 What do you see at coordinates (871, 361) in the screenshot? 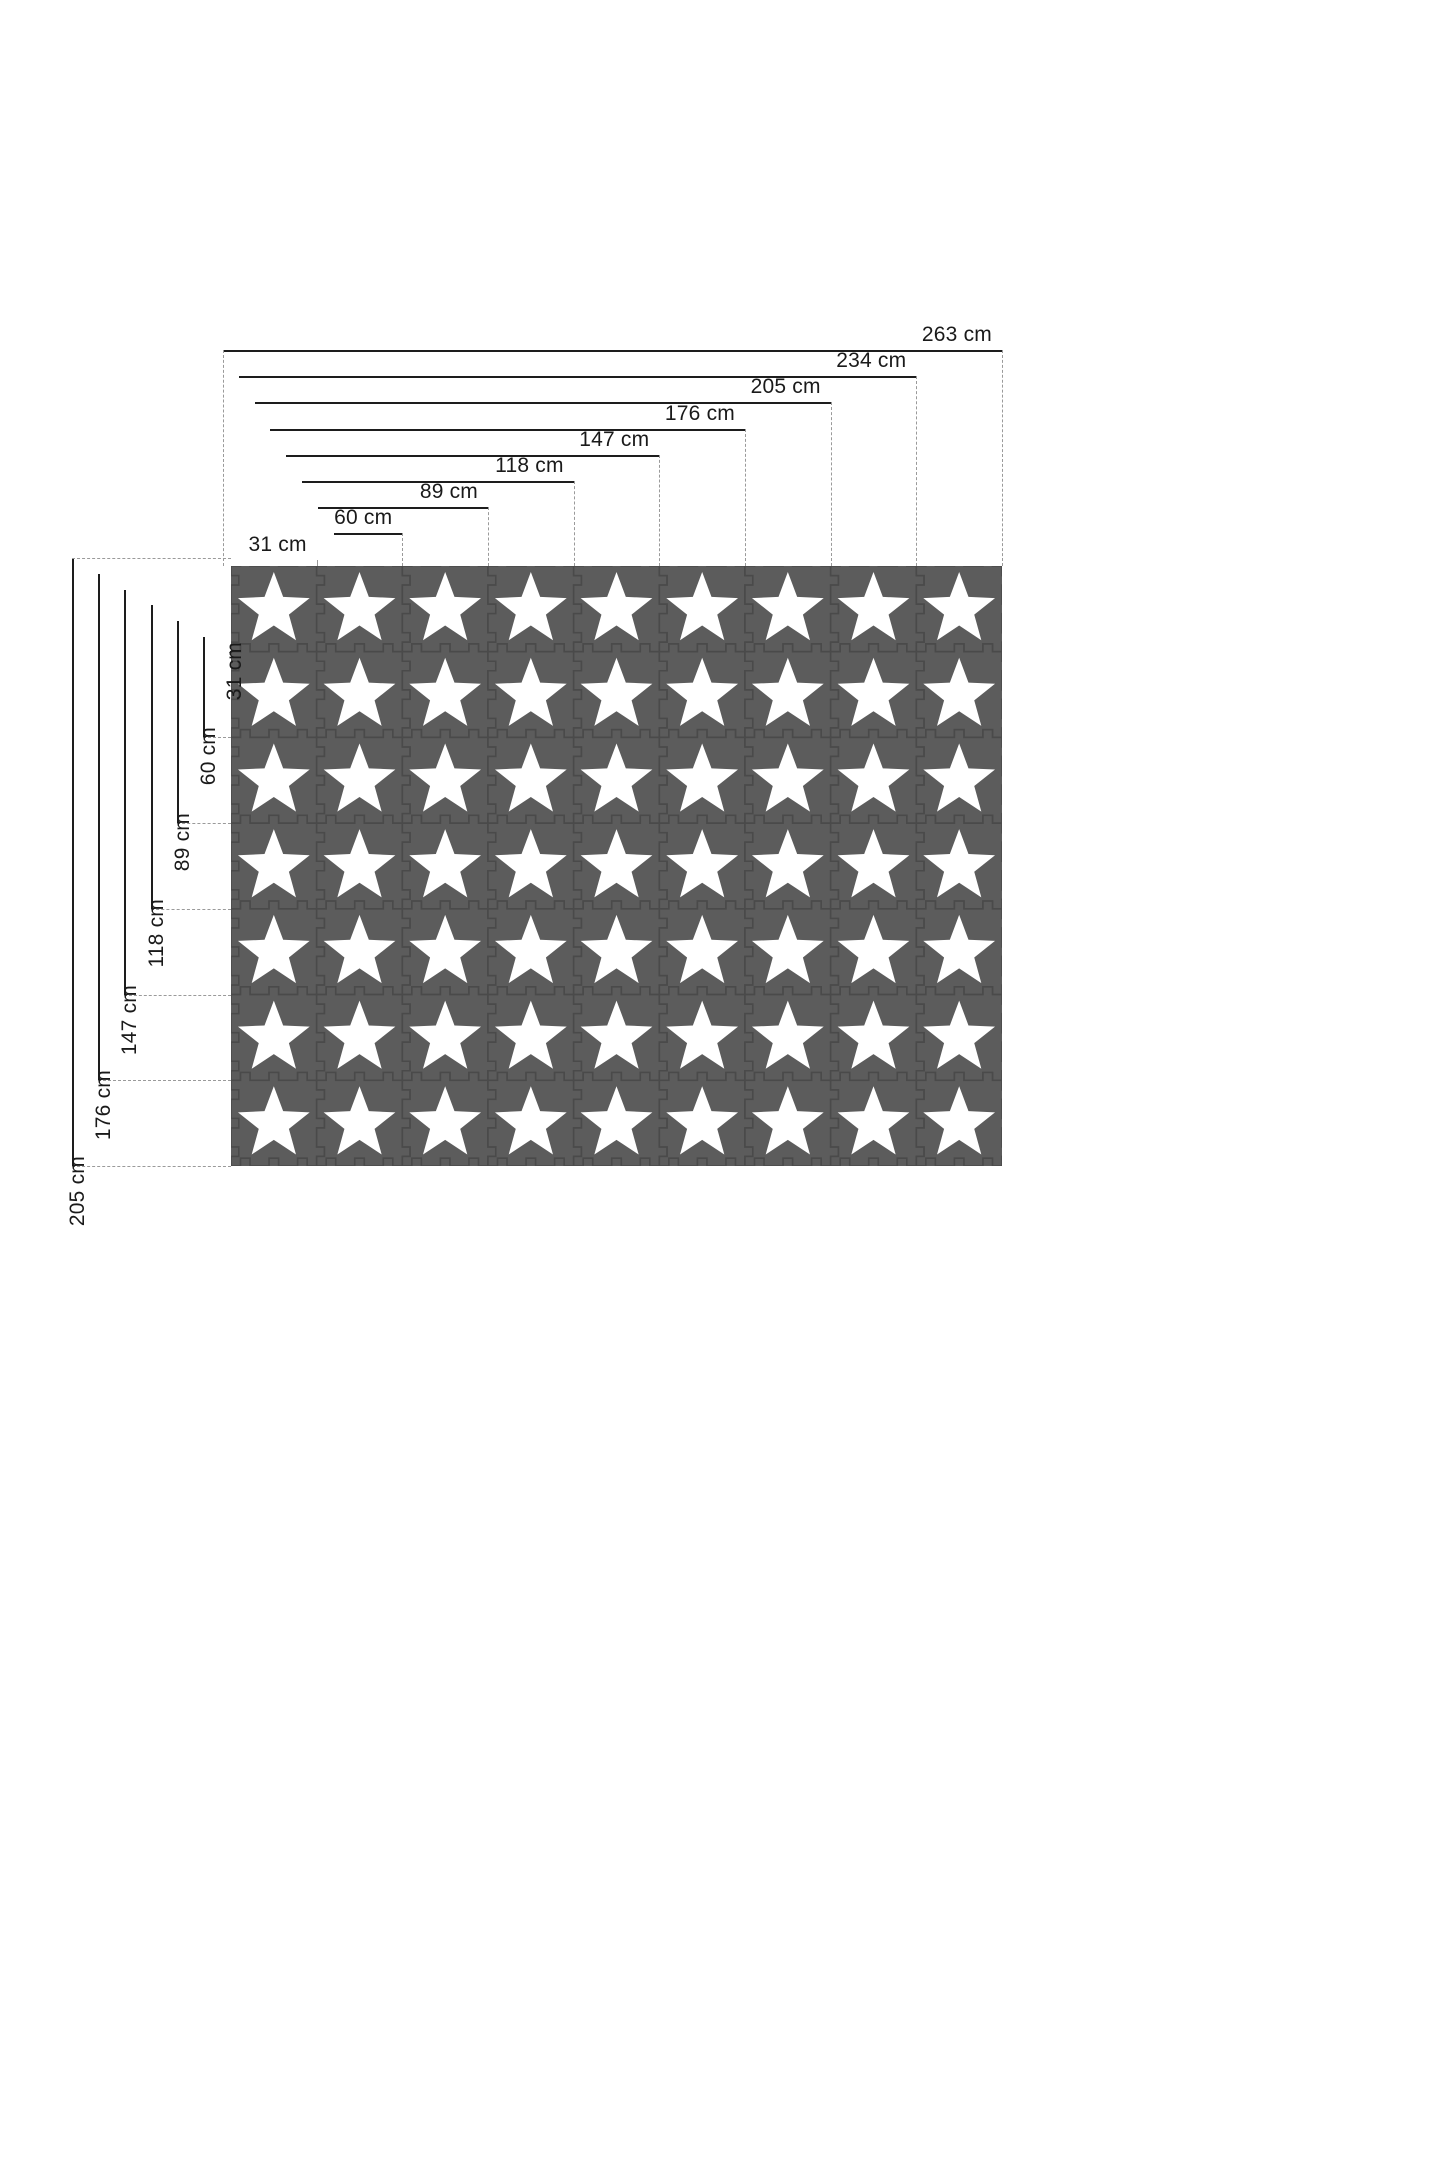
I see `horizontal-dimension-label: 234 cm` at bounding box center [871, 361].